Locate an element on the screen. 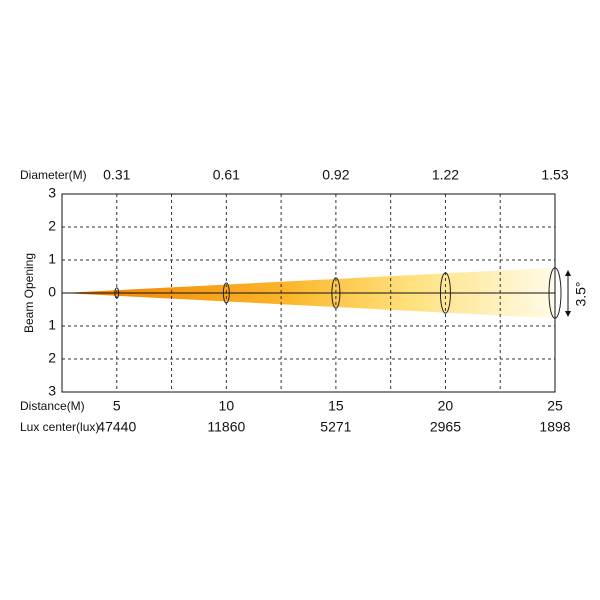 The width and height of the screenshot is (600, 600). lux-value: 5271 is located at coordinates (335, 427).